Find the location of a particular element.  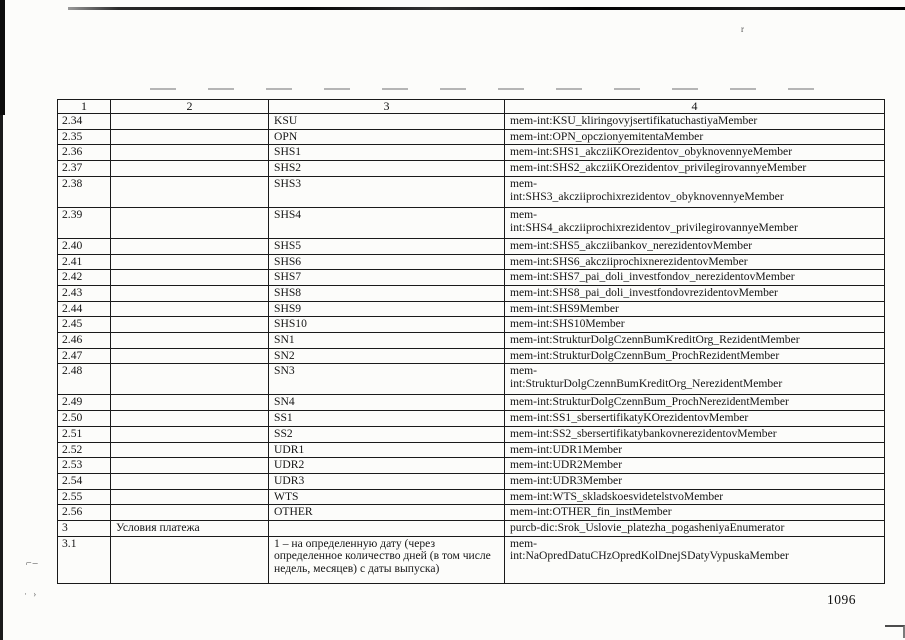

cell-c1: 2.44 is located at coordinates (84, 309).